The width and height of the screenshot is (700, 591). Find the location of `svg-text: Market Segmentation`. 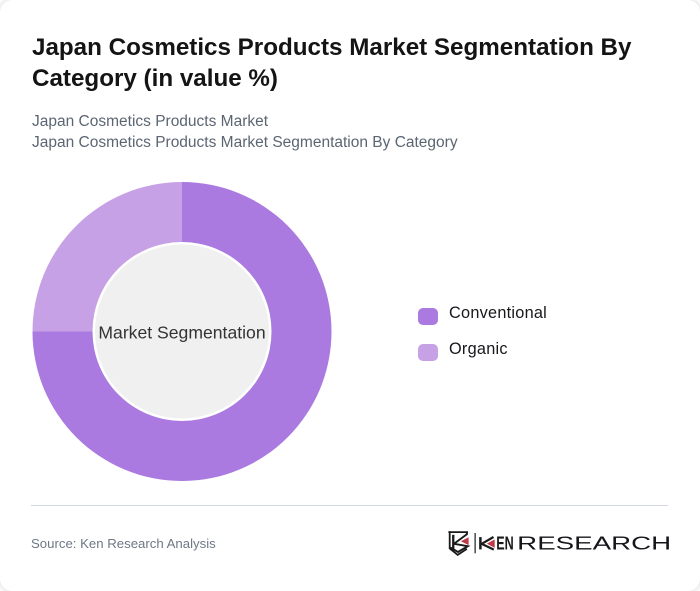

svg-text: Market Segmentation is located at coordinates (181, 333).